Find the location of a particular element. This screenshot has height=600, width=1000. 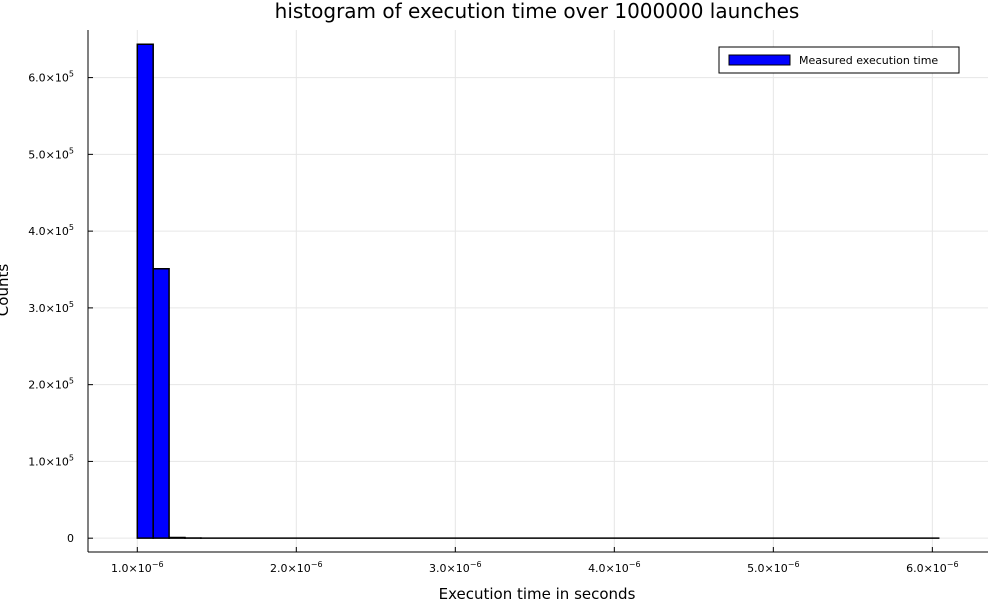

x-tick-label: 3.0×10⁻⁶ is located at coordinates (455, 567).